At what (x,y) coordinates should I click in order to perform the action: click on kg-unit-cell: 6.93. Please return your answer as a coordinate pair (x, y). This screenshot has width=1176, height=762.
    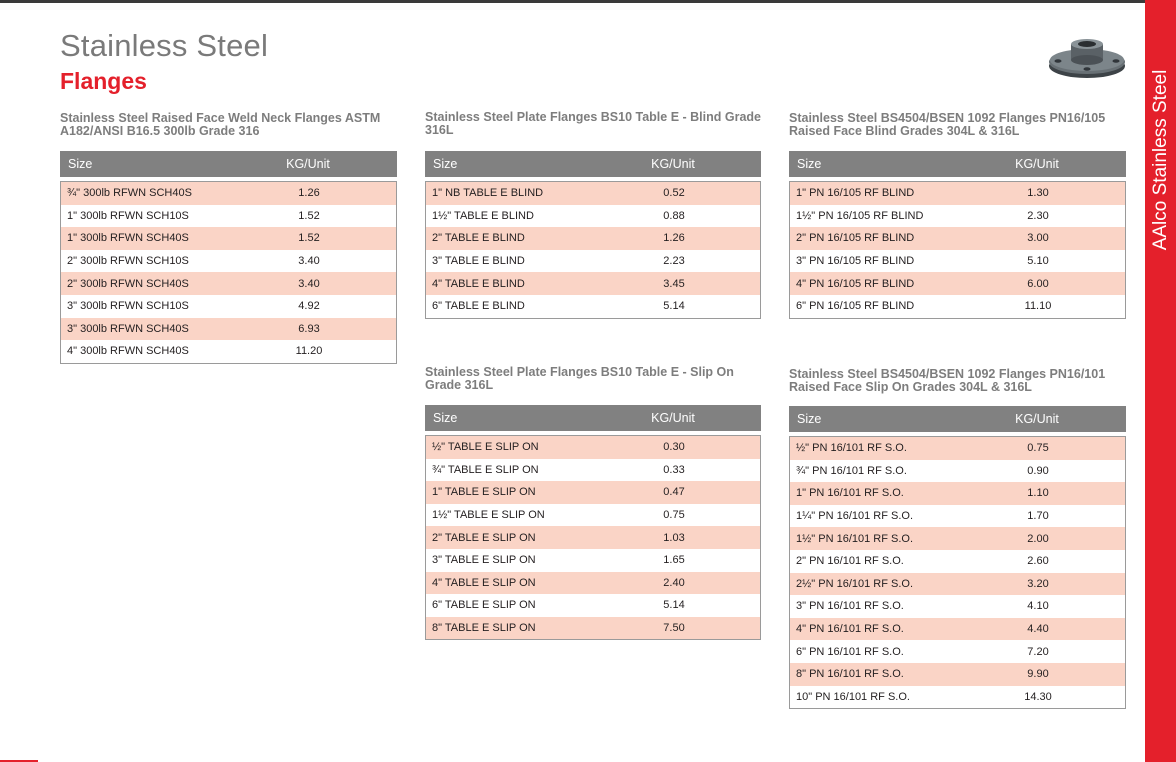
    Looking at the image, I should click on (309, 328).